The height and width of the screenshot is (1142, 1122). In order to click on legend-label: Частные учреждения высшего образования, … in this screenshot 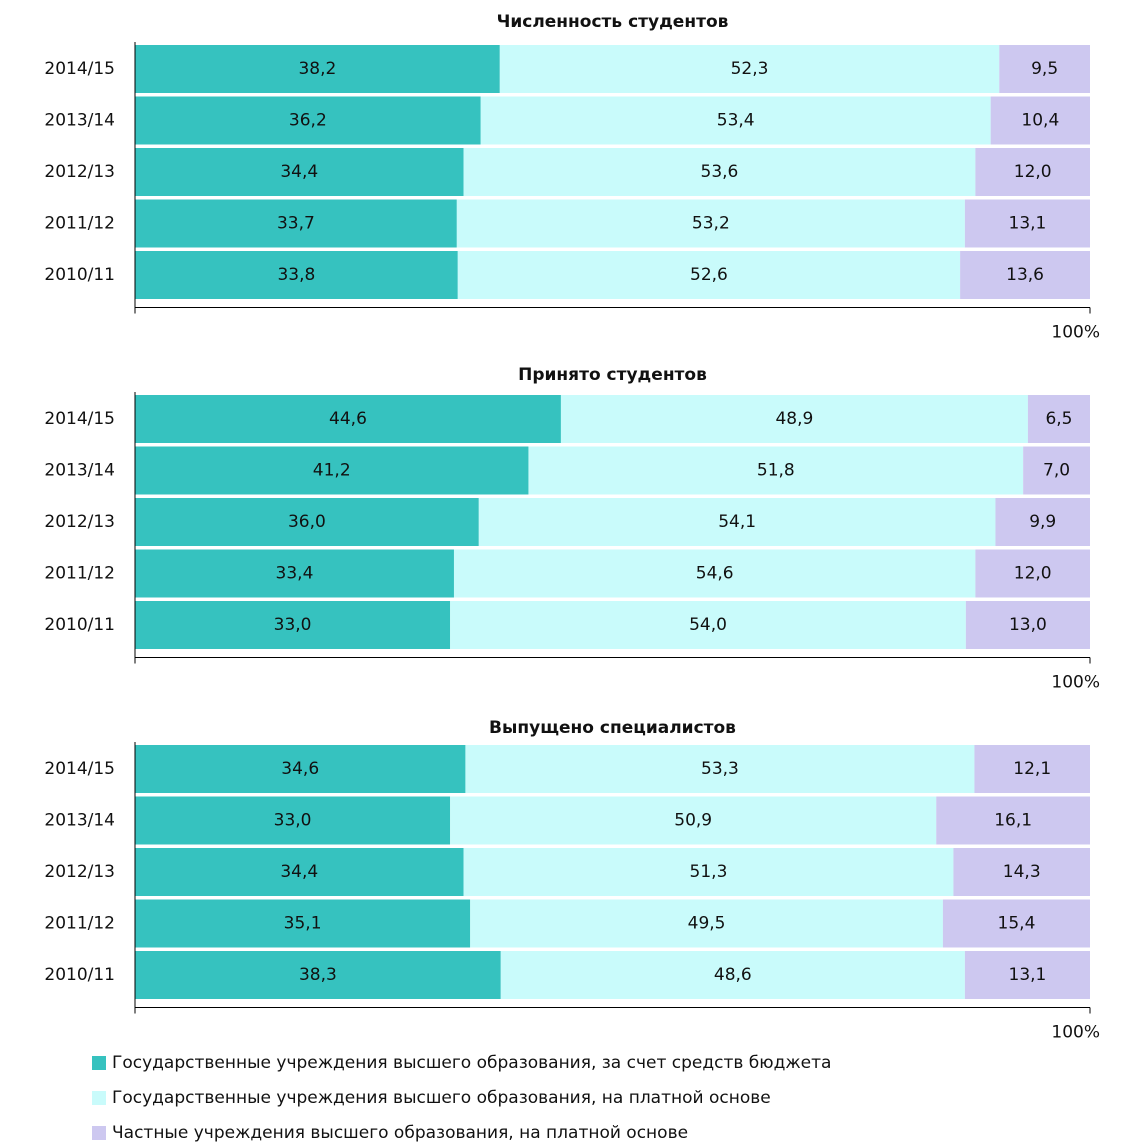, I will do `click(400, 1132)`.